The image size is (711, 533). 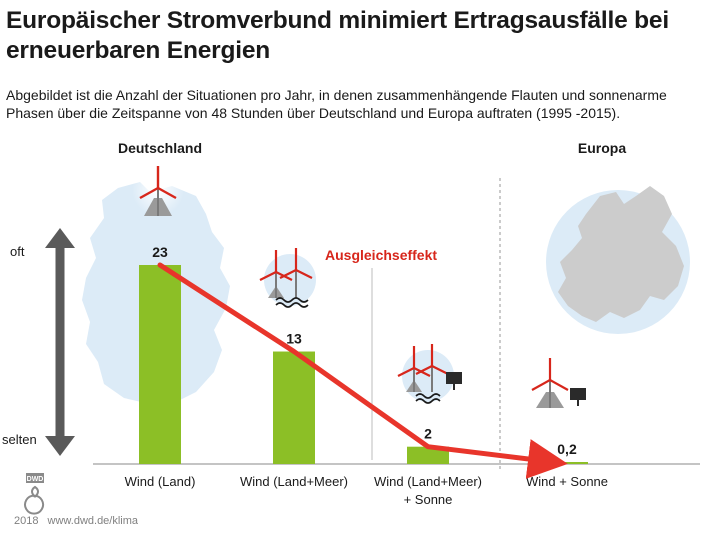 What do you see at coordinates (160, 252) in the screenshot?
I see `bar-value-label-0: 23` at bounding box center [160, 252].